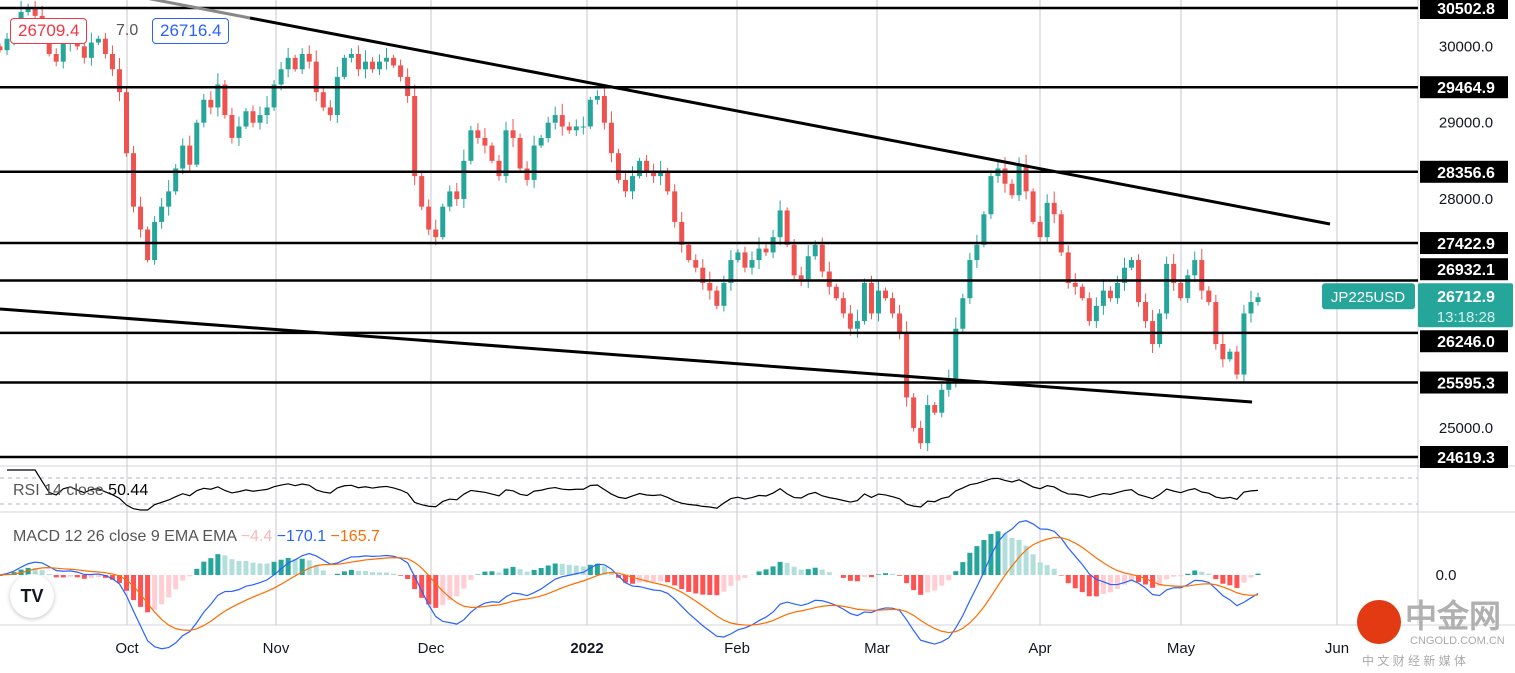  Describe the element at coordinates (1466, 173) in the screenshot. I see `level-label: 28356.6` at that location.